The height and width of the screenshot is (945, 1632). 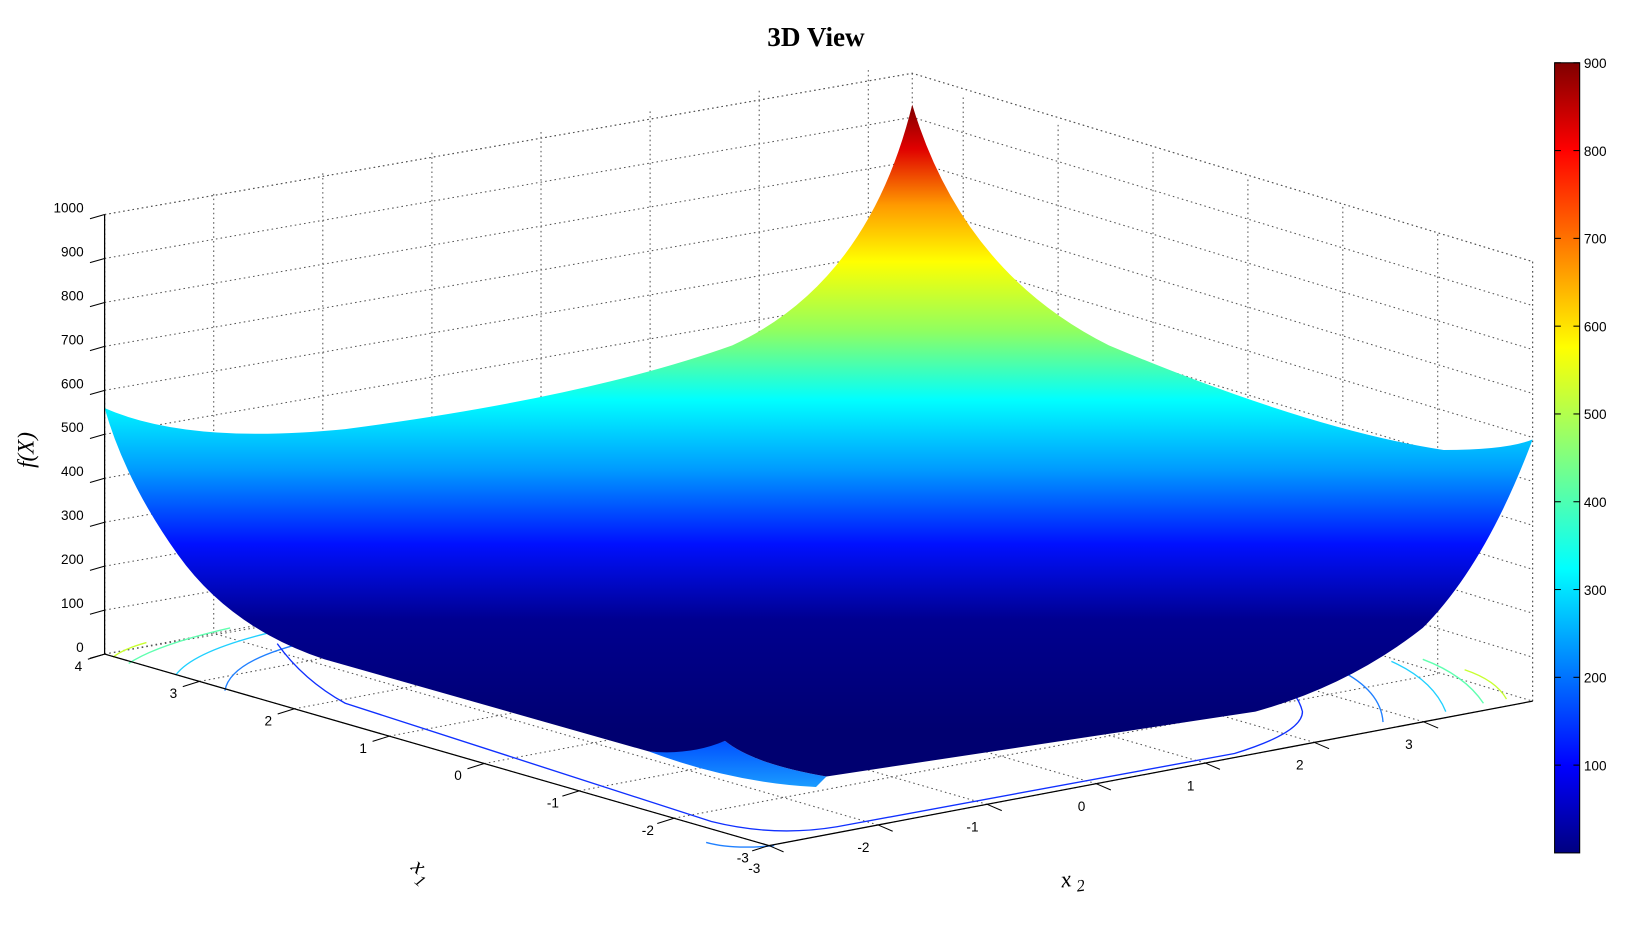 What do you see at coordinates (1595, 63) in the screenshot?
I see `colorbar-tick-label: 900` at bounding box center [1595, 63].